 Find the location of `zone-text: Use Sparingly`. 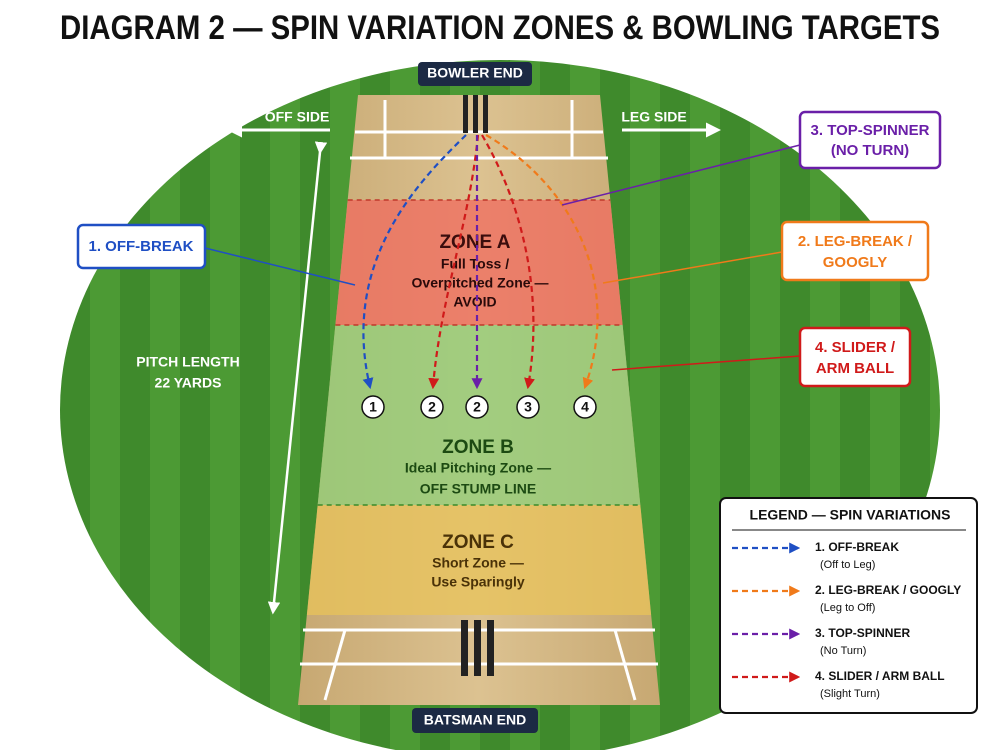

zone-text: Use Sparingly is located at coordinates (478, 582).